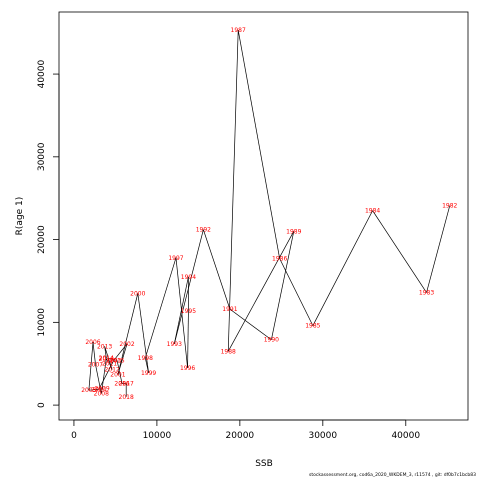  I want to click on point-label-1990: 1990, so click(271, 340).